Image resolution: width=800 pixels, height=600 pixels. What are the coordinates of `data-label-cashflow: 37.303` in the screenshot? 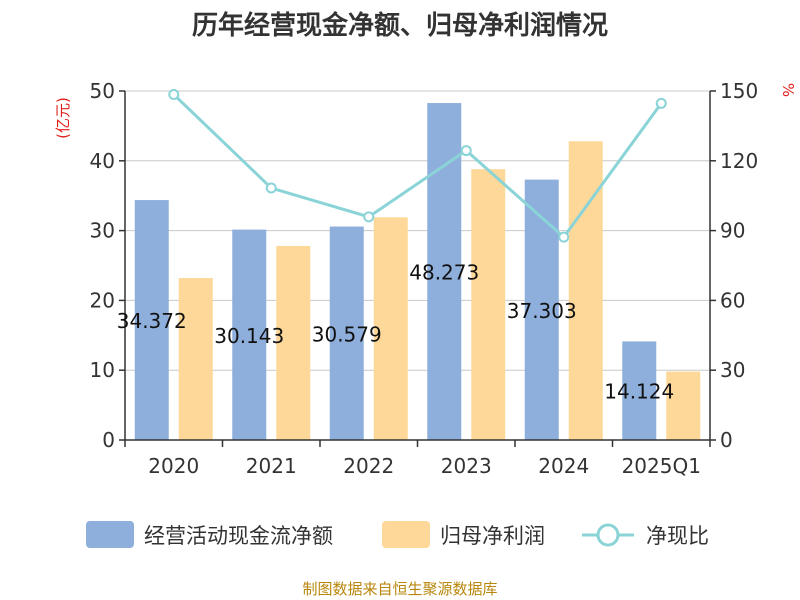 It's located at (542, 311).